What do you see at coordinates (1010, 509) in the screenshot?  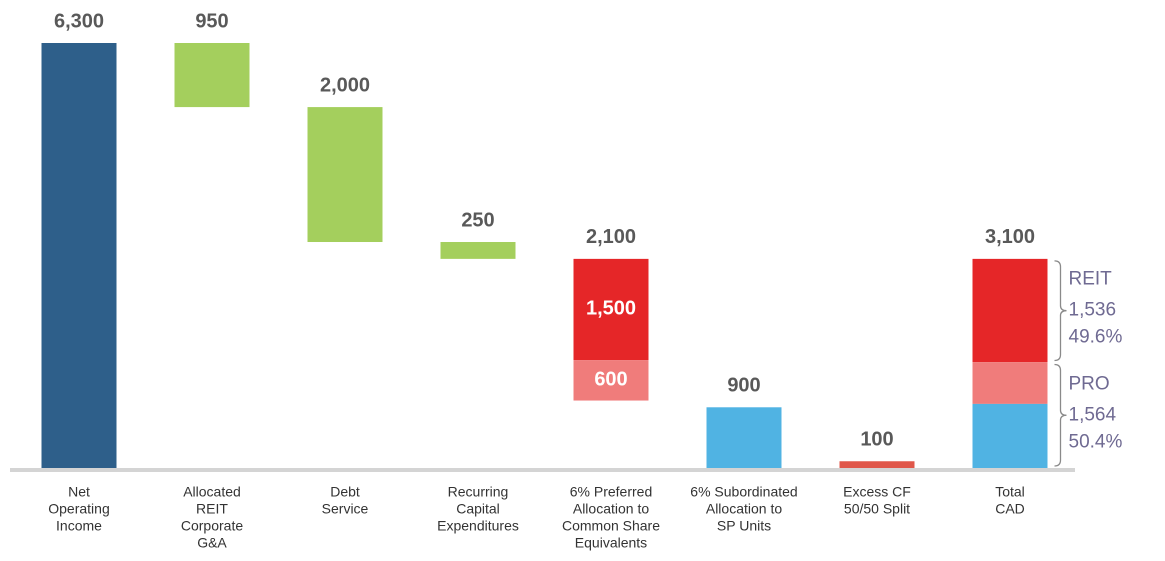 I see `x-tick-label: CAD` at bounding box center [1010, 509].